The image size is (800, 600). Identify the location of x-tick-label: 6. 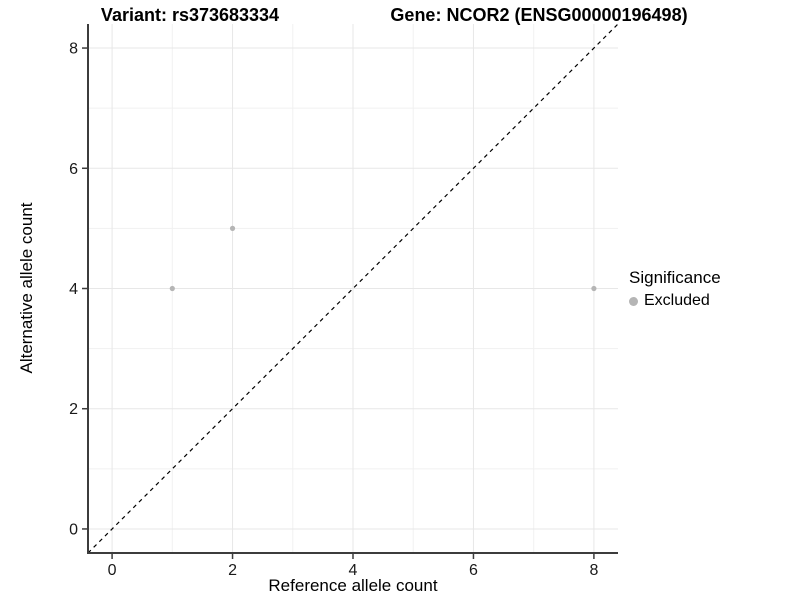
(473, 570).